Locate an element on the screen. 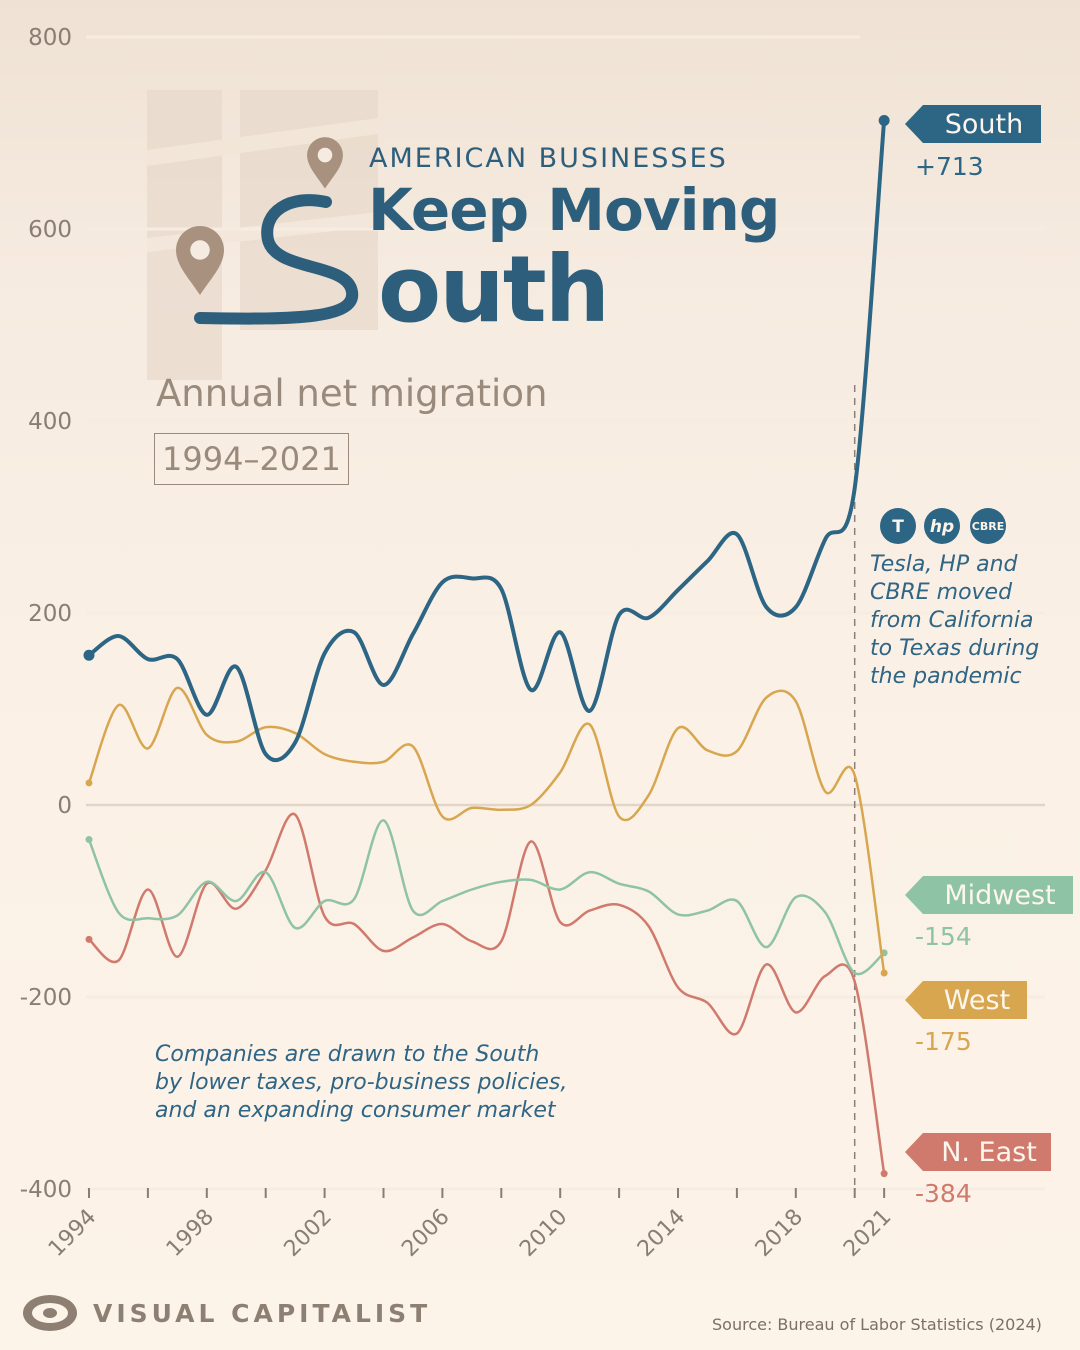  svg-text: T is located at coordinates (898, 527).